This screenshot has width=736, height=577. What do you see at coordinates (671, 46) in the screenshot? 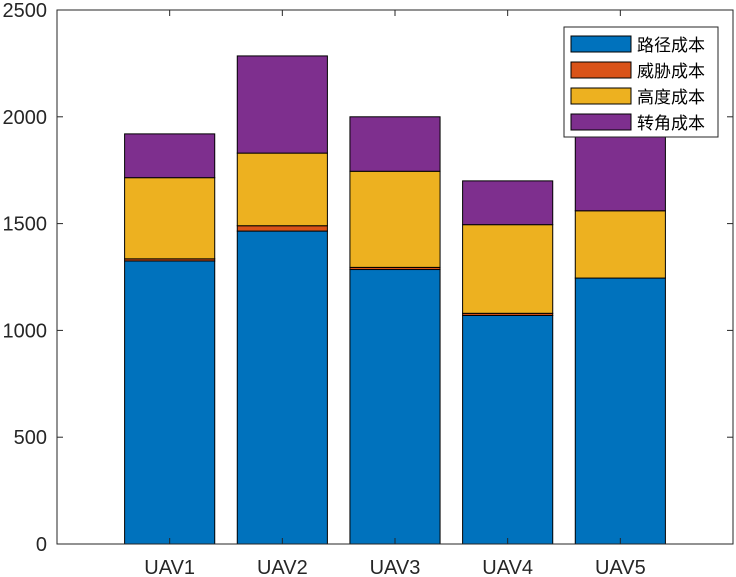
I see `legend-label-1: 路径成本` at bounding box center [671, 46].